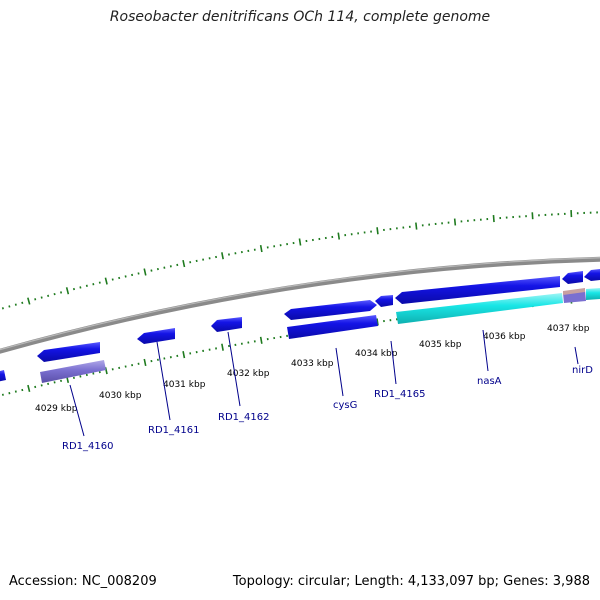 Image resolution: width=600 pixels, height=600 pixels. I want to click on gene-track-outer, so click(318, 315).